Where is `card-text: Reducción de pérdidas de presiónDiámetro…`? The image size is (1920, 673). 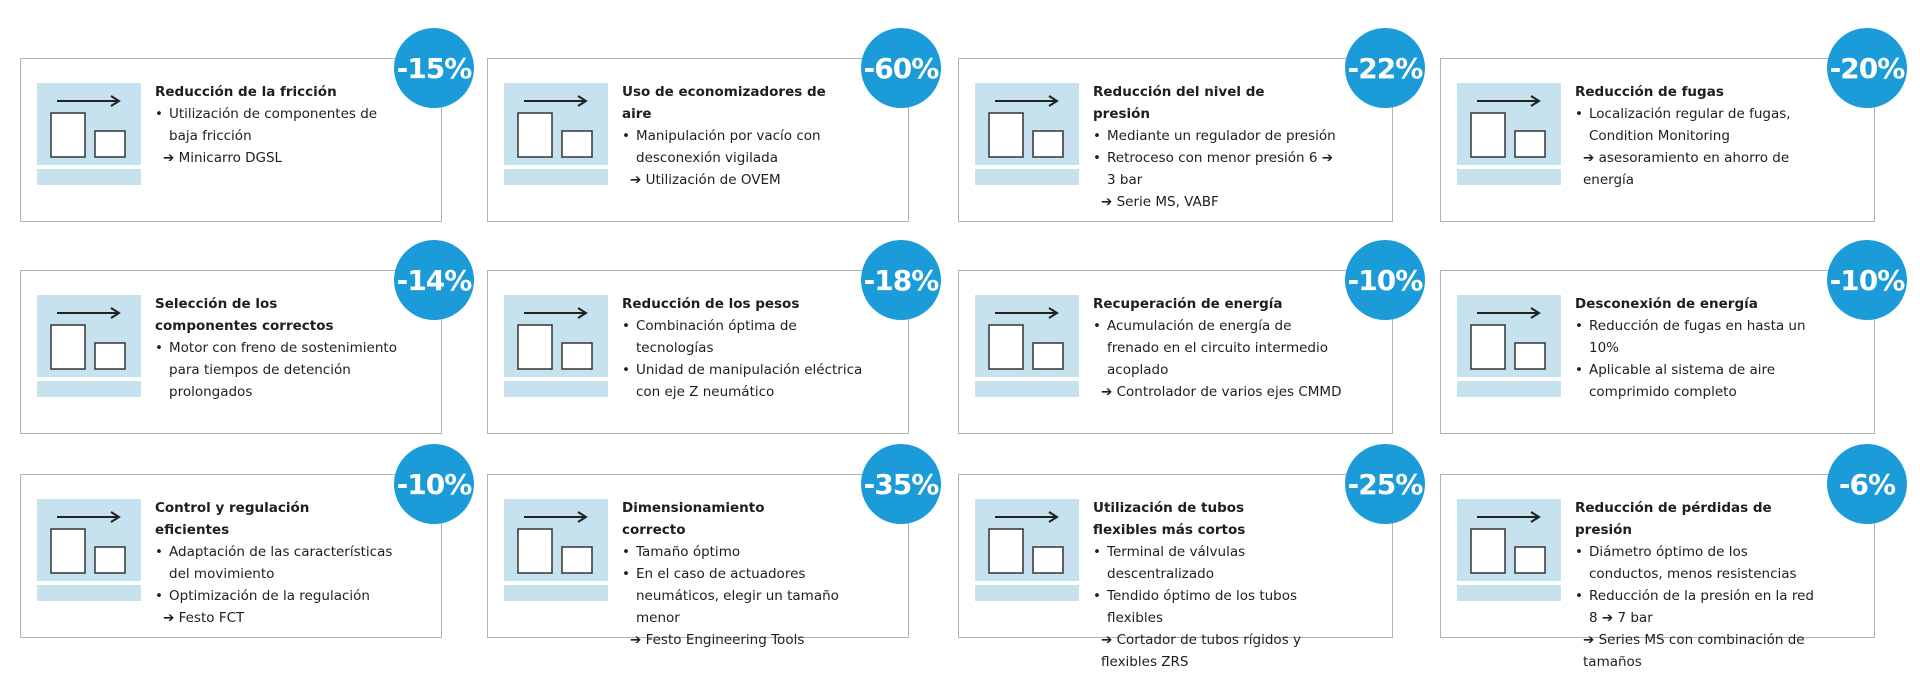 card-text: Reducción de pérdidas de presiónDiámetro… is located at coordinates (1700, 585).